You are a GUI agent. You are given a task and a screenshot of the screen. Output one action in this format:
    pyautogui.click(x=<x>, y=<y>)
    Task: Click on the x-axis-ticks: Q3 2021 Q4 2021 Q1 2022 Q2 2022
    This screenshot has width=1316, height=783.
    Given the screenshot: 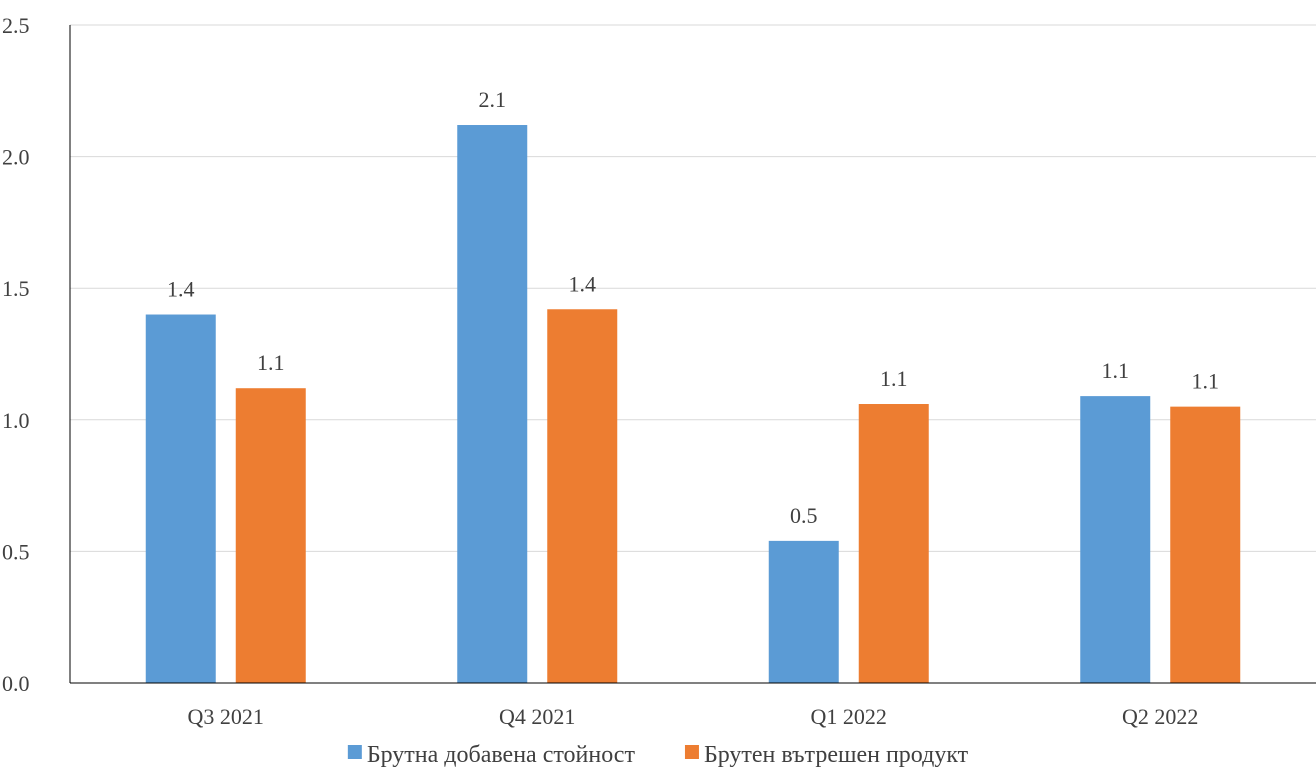 What is the action you would take?
    pyautogui.click(x=693, y=716)
    